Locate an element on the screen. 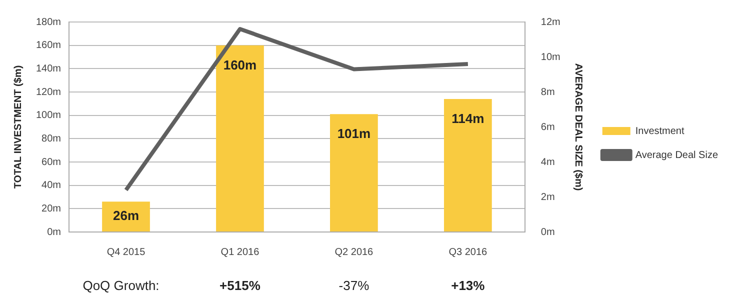 This screenshot has height=308, width=736. y-tick-label: 80m is located at coordinates (52, 138).